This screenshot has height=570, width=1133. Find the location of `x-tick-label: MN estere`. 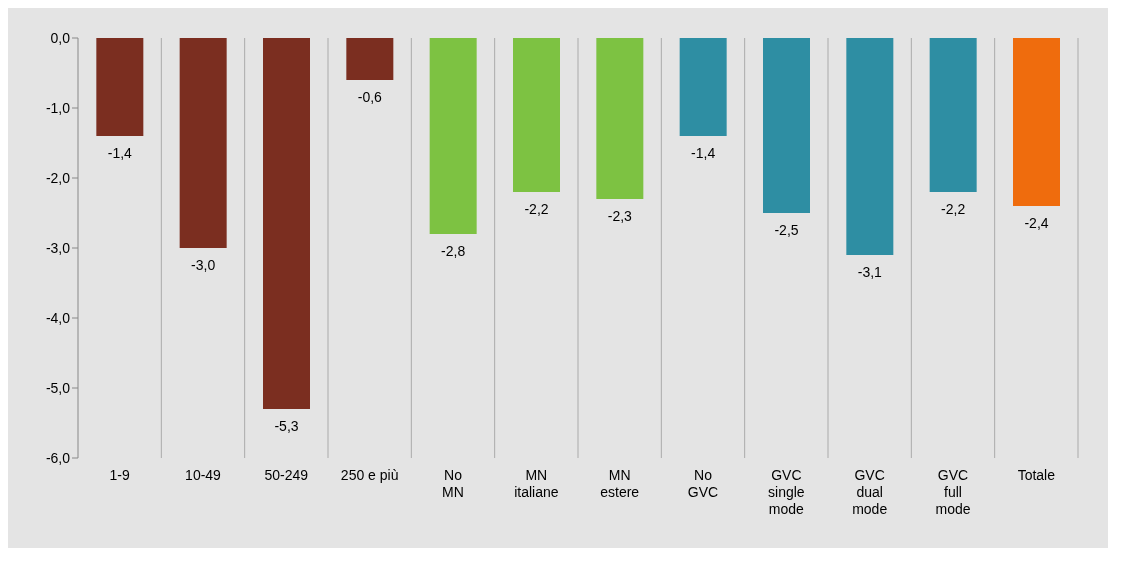

x-tick-label: MN estere is located at coordinates (620, 483).